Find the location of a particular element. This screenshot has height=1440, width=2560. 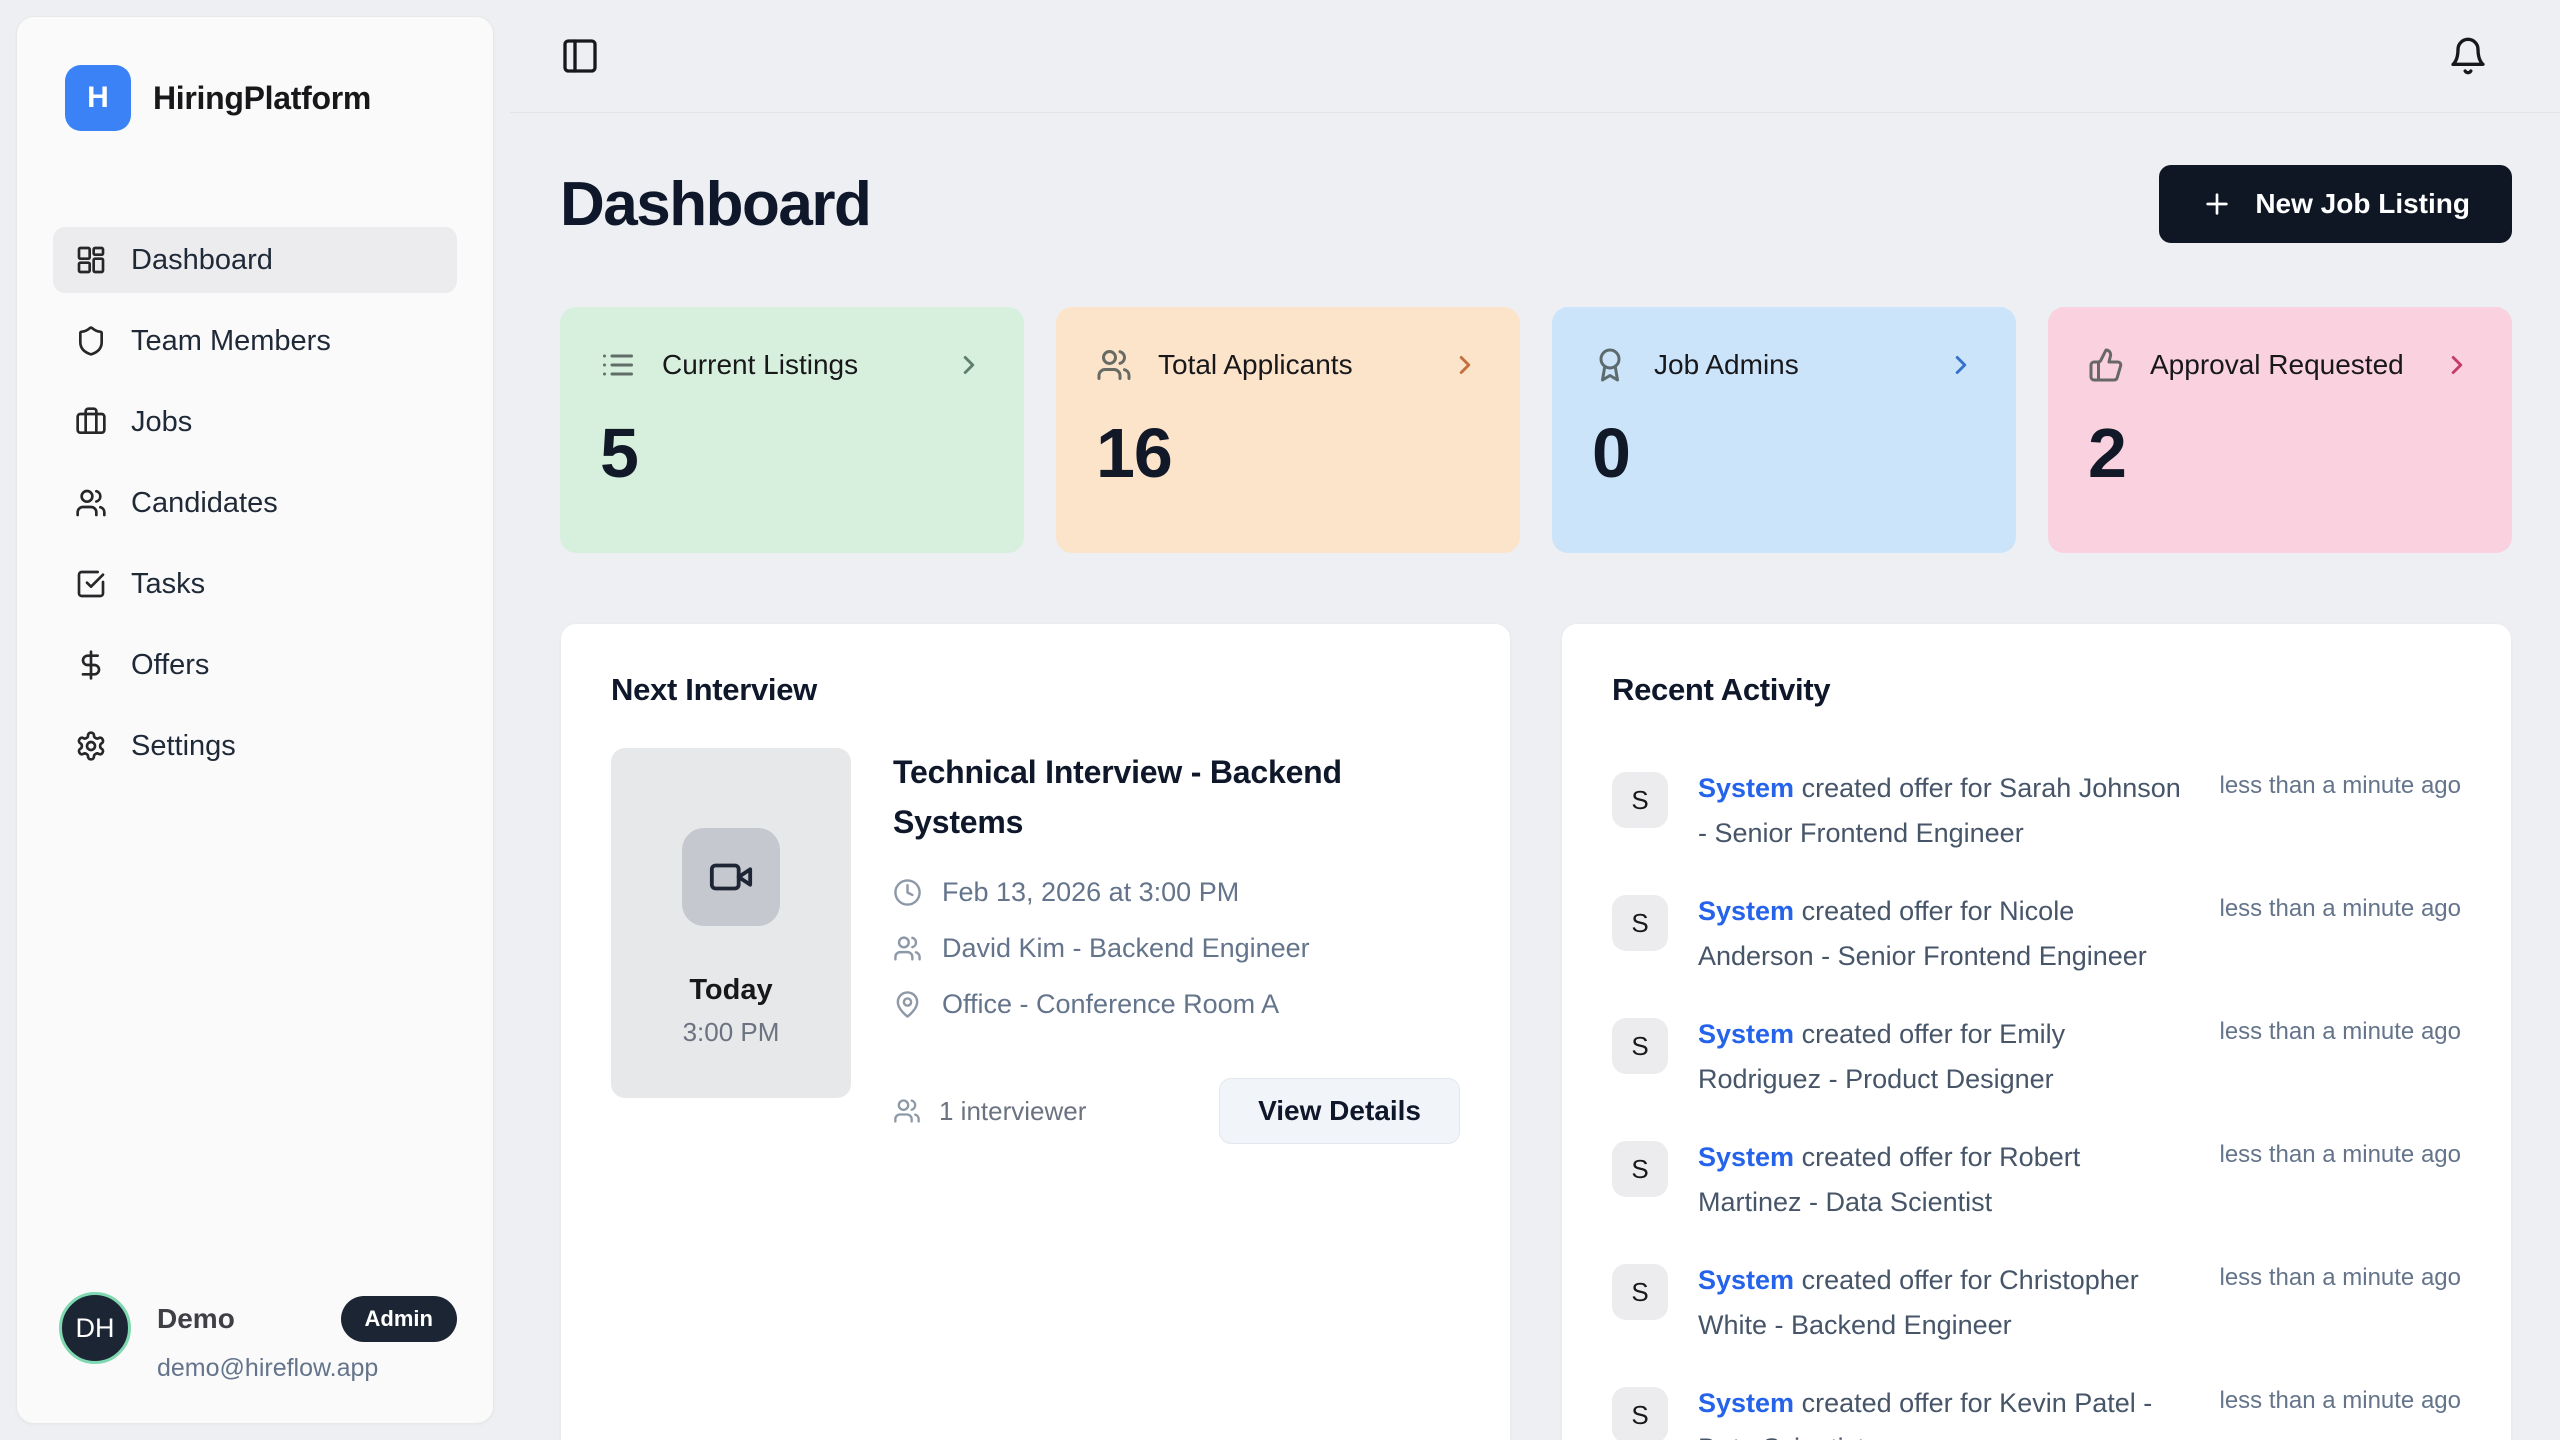

next-interview-title: Next Interview is located at coordinates (714, 689).